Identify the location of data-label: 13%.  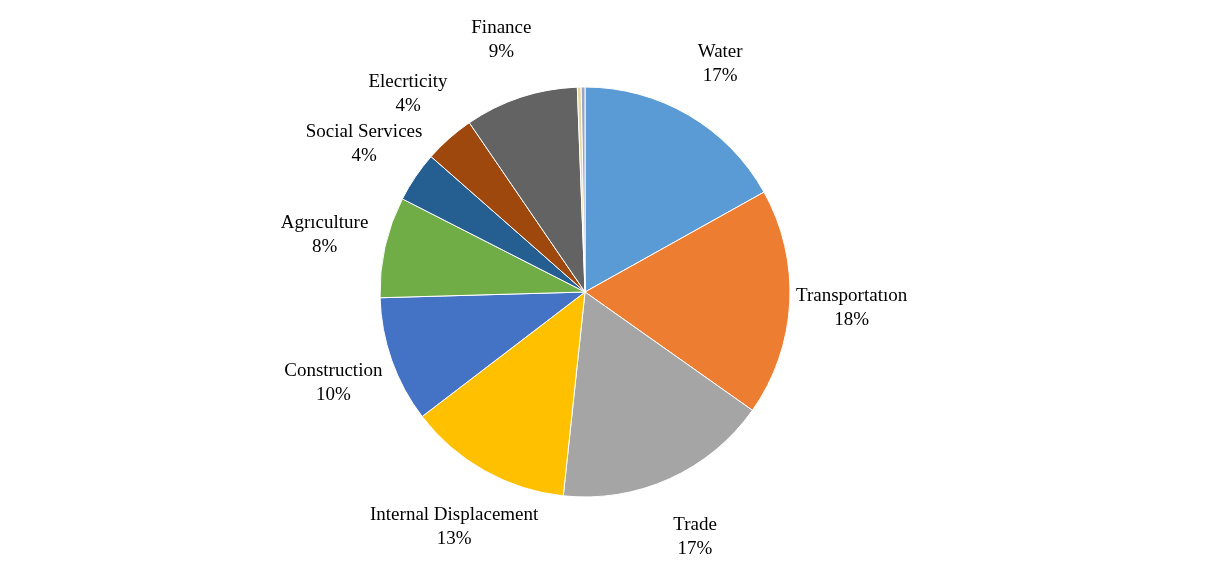
(454, 537).